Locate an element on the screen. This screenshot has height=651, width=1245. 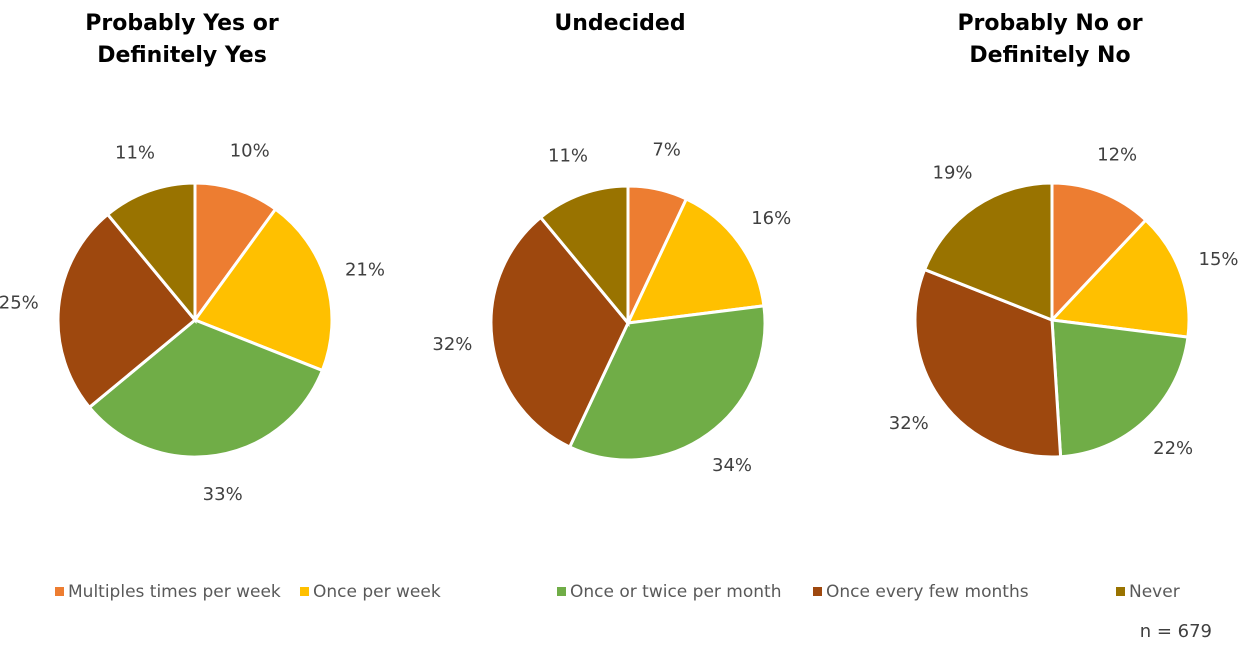
data-label: 7% is located at coordinates (666, 149).